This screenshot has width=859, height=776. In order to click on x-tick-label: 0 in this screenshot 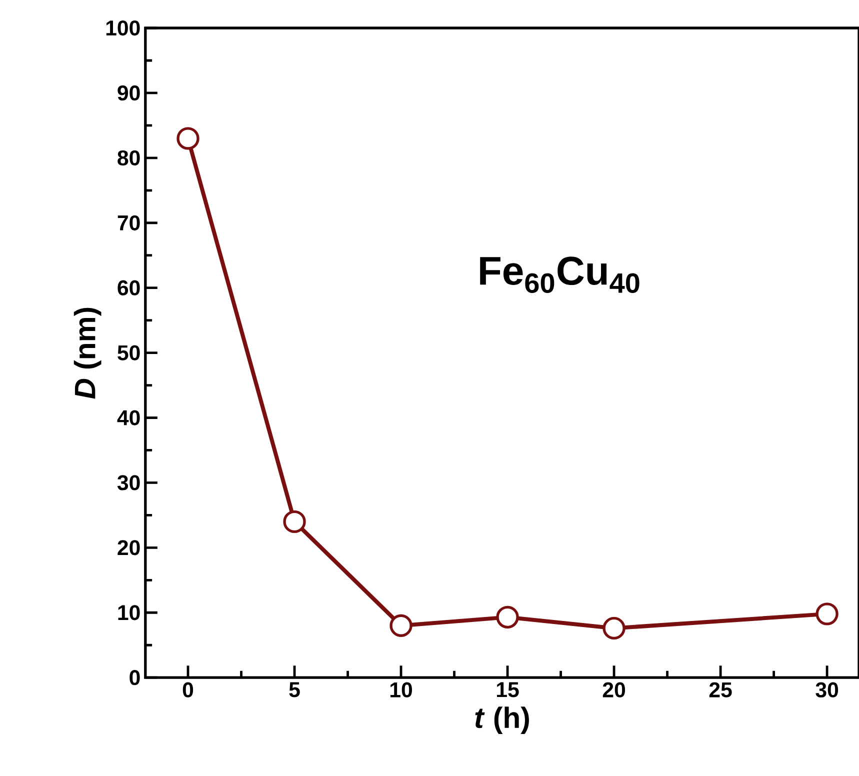, I will do `click(188, 690)`.